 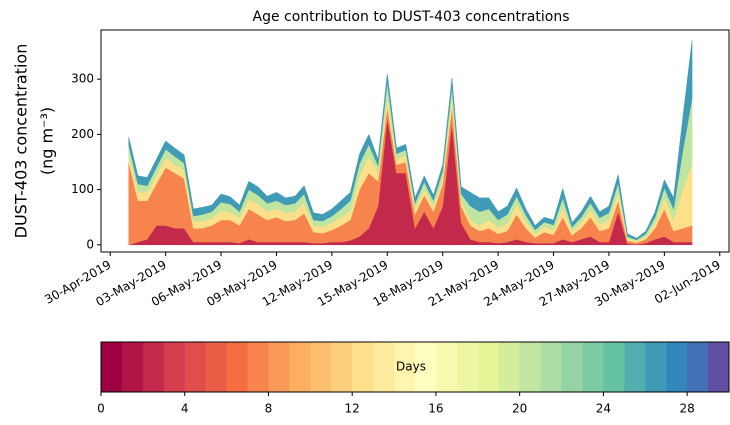 I want to click on colorbar-tick-label: 24, so click(x=603, y=409).